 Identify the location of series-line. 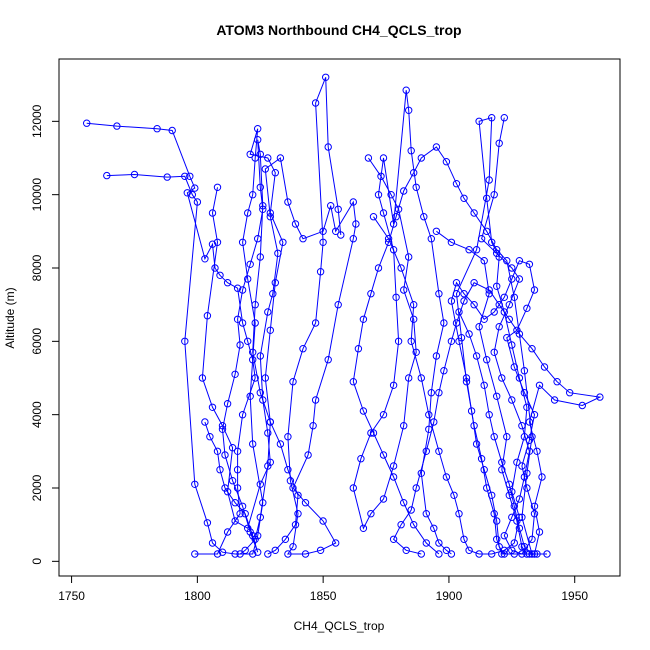
(251, 347).